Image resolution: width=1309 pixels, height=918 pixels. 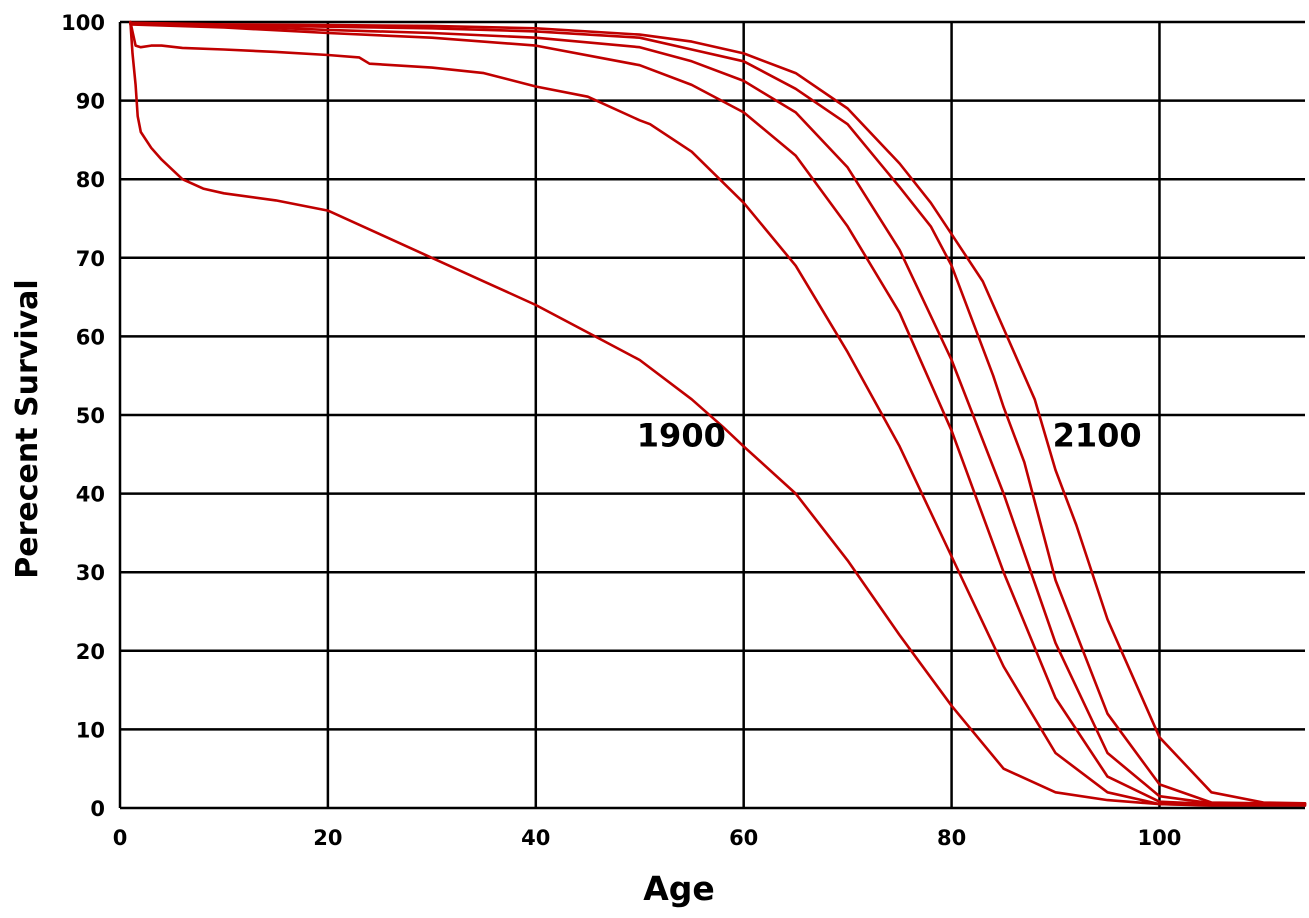 What do you see at coordinates (327, 838) in the screenshot?
I see `x-tick-label: 20` at bounding box center [327, 838].